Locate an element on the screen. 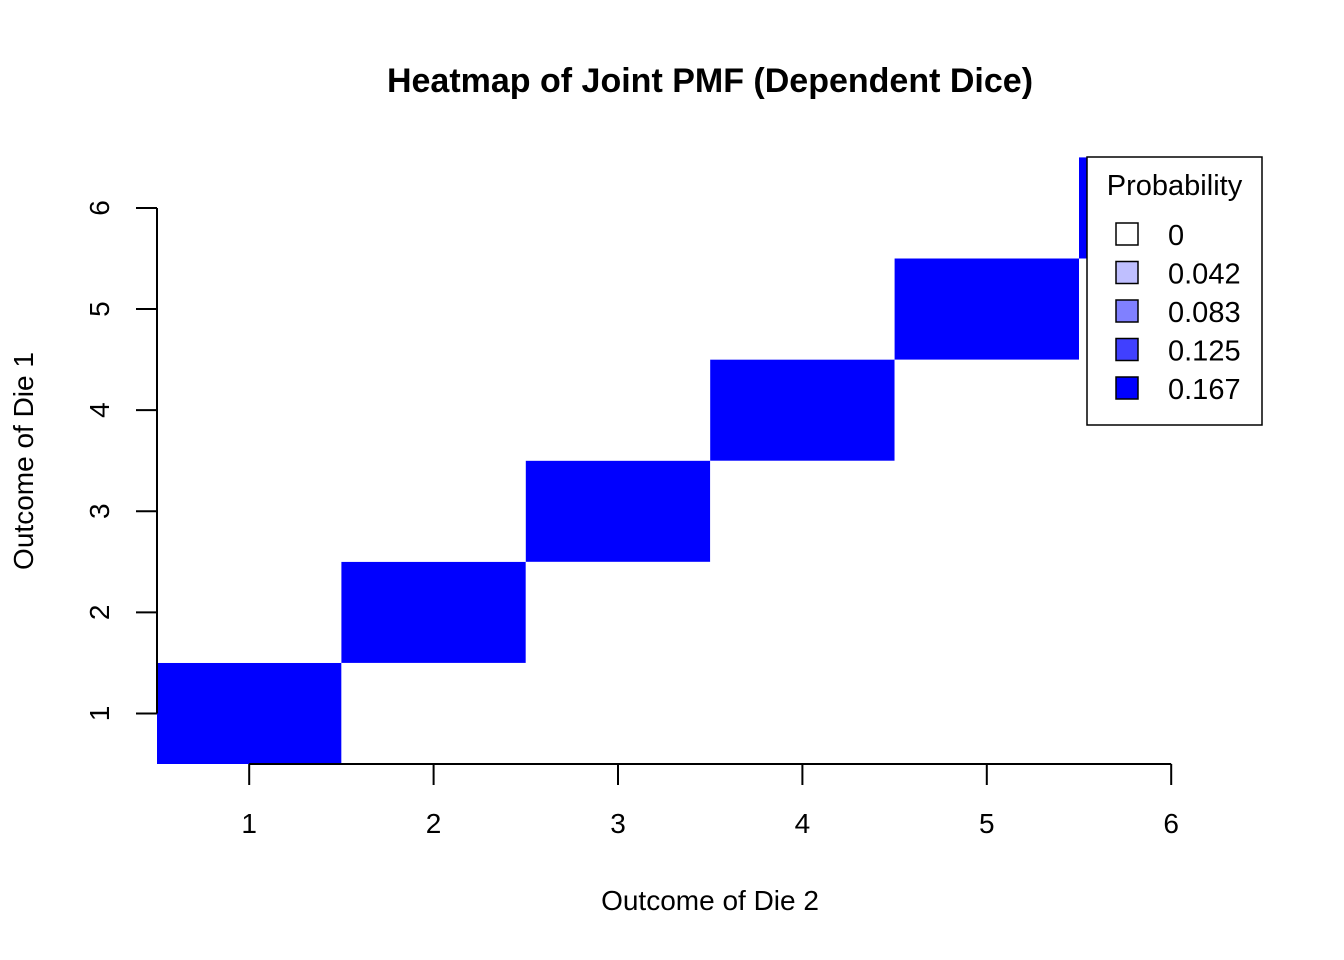 The image size is (1344, 960). x-tick-label: 5 is located at coordinates (987, 823).